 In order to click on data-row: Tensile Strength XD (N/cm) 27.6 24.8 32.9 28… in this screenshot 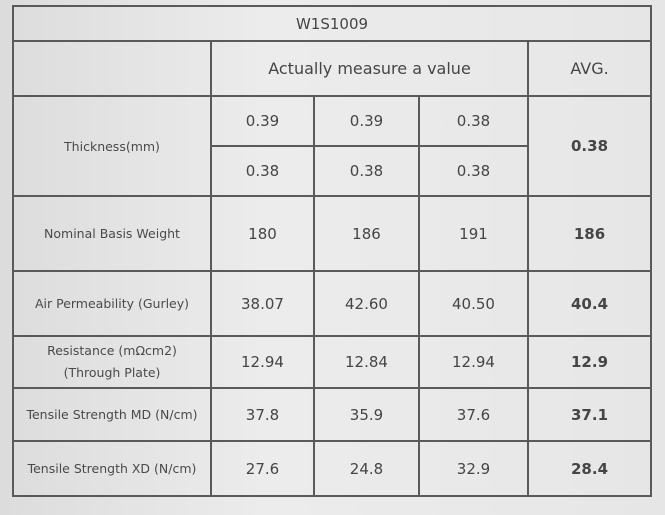, I will do `click(332, 468)`.